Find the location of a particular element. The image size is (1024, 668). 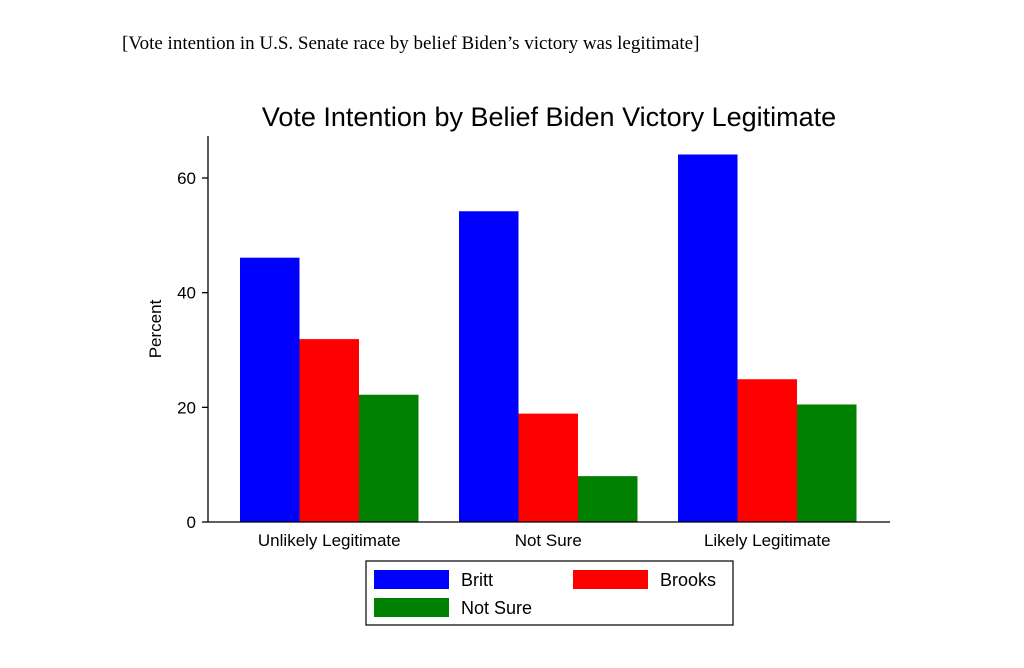

legend-swatch-not-sure is located at coordinates (411, 607).